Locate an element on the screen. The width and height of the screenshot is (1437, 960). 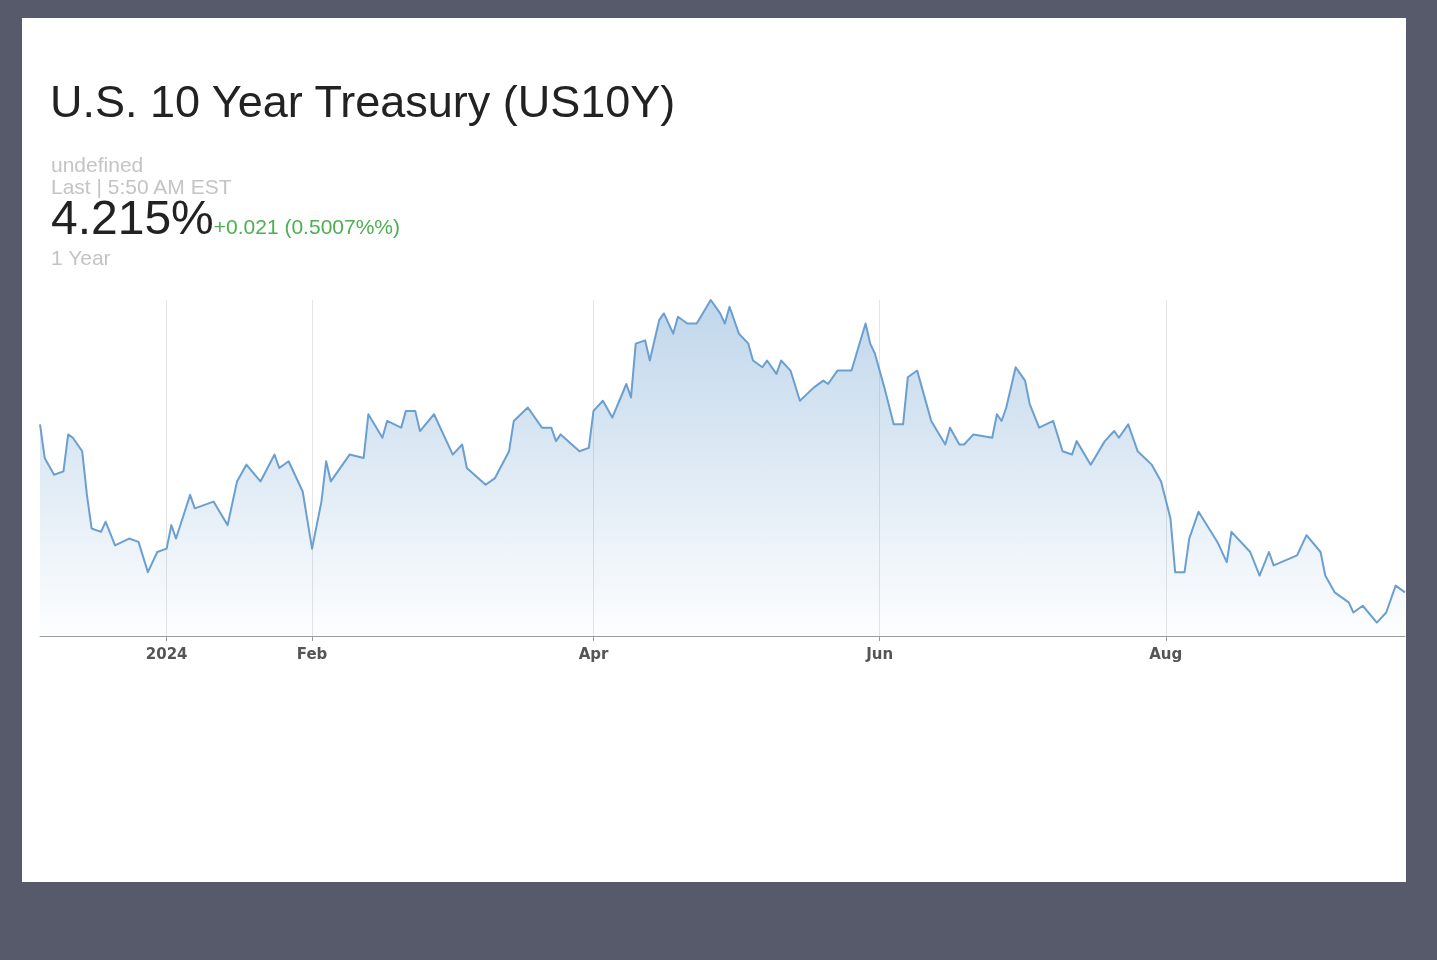
chart-title: U.S. 10 Year Treasury (US10Y) is located at coordinates (363, 102).